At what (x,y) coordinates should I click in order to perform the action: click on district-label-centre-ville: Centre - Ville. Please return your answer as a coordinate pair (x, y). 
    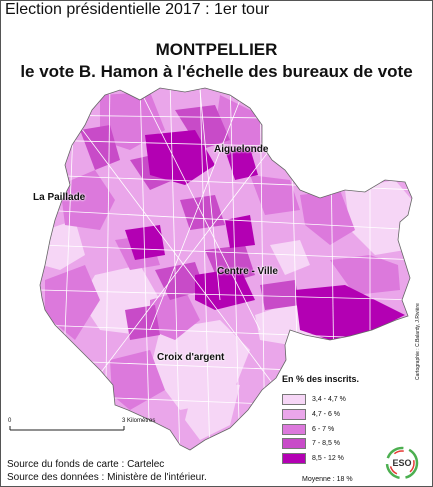
    Looking at the image, I should click on (247, 271).